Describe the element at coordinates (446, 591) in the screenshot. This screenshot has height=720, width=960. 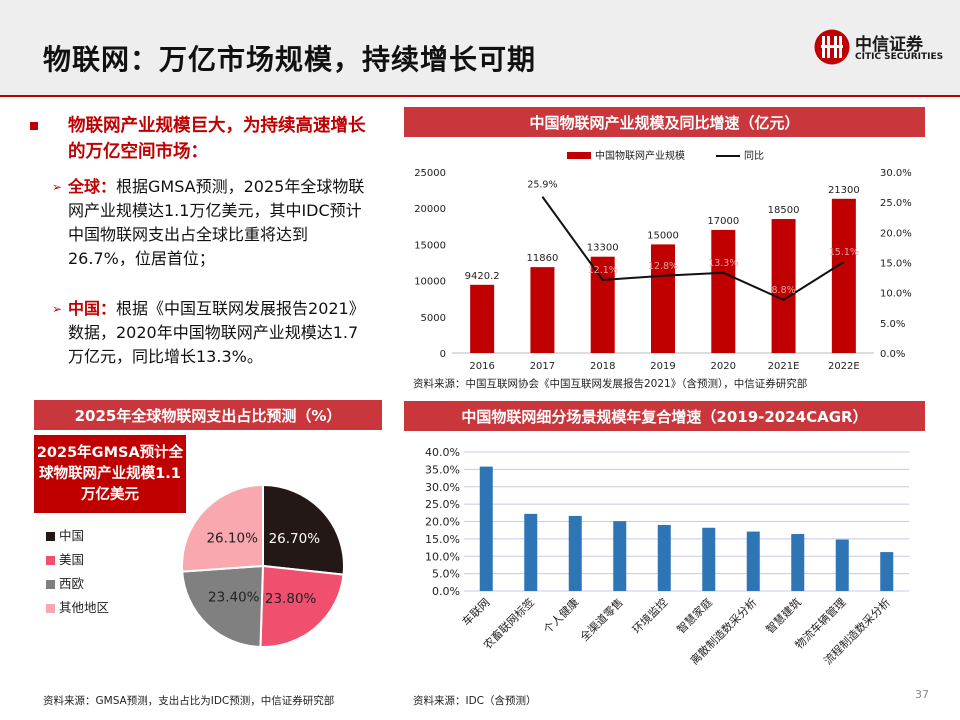
I see `y-tick-label: 0.0%` at that location.